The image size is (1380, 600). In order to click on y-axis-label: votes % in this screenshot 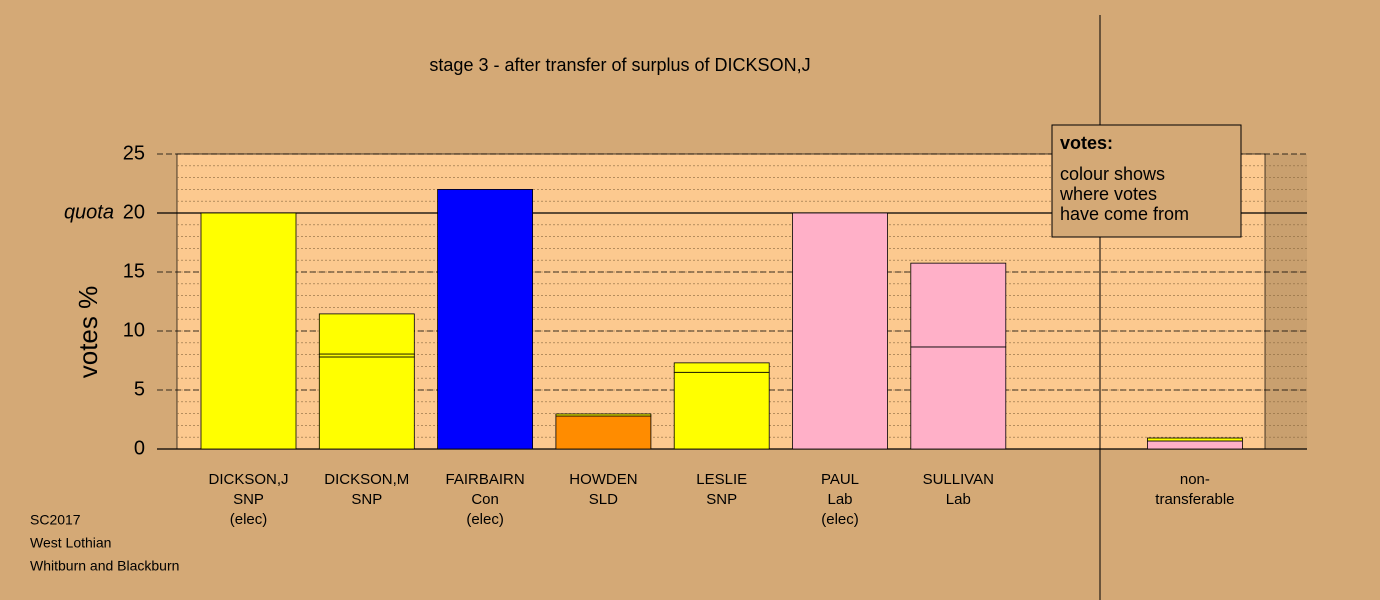, I will do `click(88, 332)`.